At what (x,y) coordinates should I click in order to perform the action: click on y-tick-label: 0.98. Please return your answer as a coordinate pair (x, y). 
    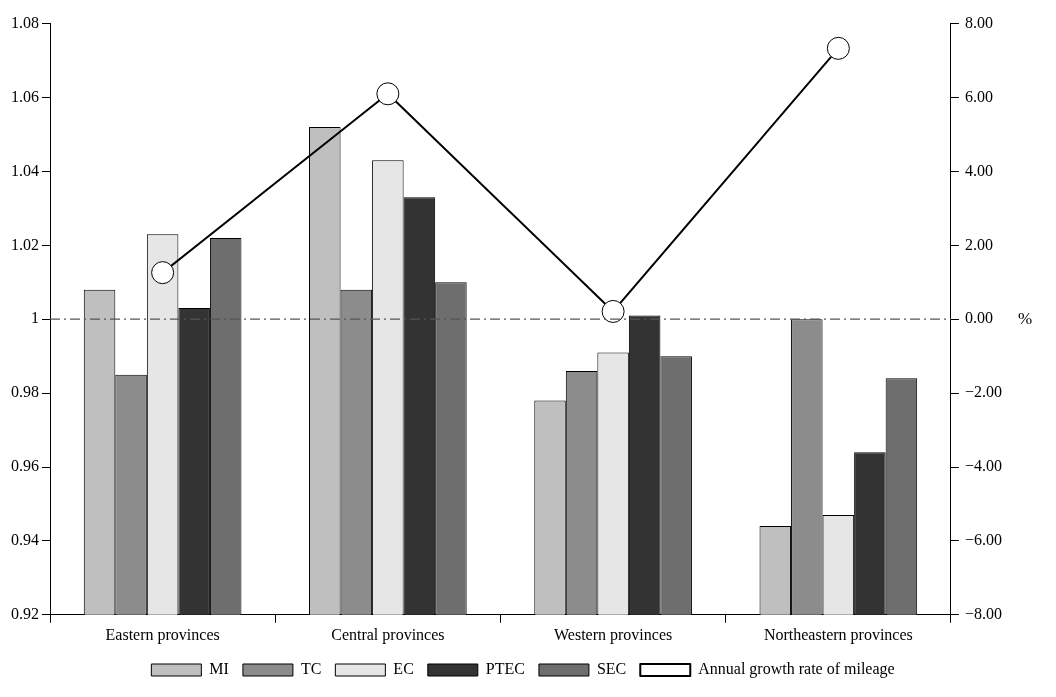
    Looking at the image, I should click on (25, 392).